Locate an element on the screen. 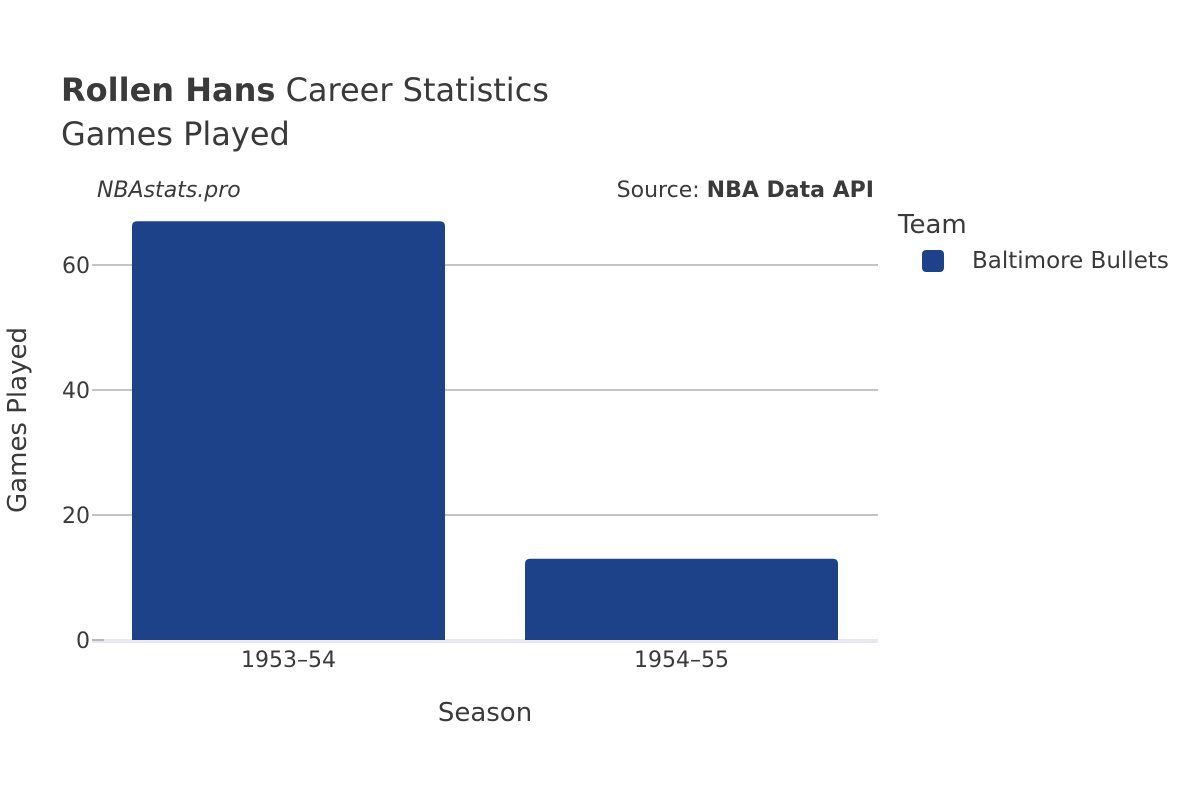 The height and width of the screenshot is (800, 1200). source-prefix: Source: is located at coordinates (658, 190).